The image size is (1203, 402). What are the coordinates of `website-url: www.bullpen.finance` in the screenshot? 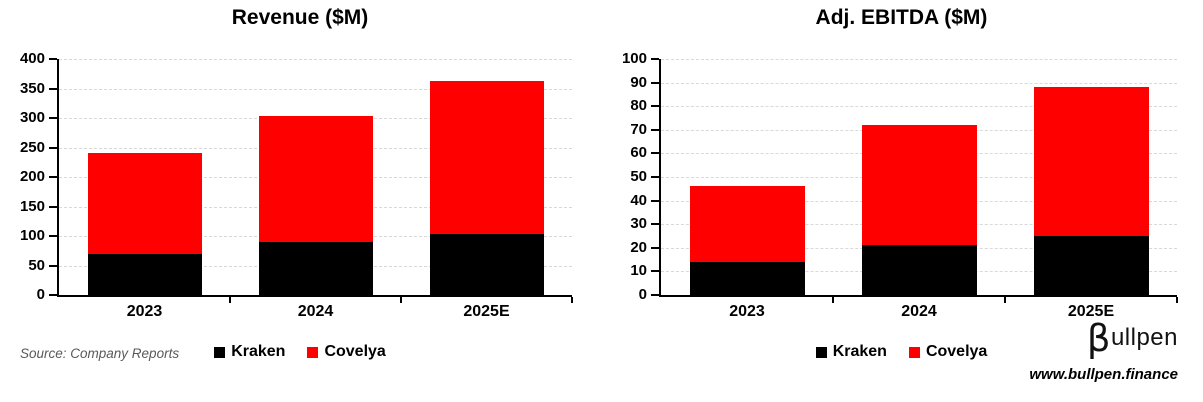 It's located at (1103, 374).